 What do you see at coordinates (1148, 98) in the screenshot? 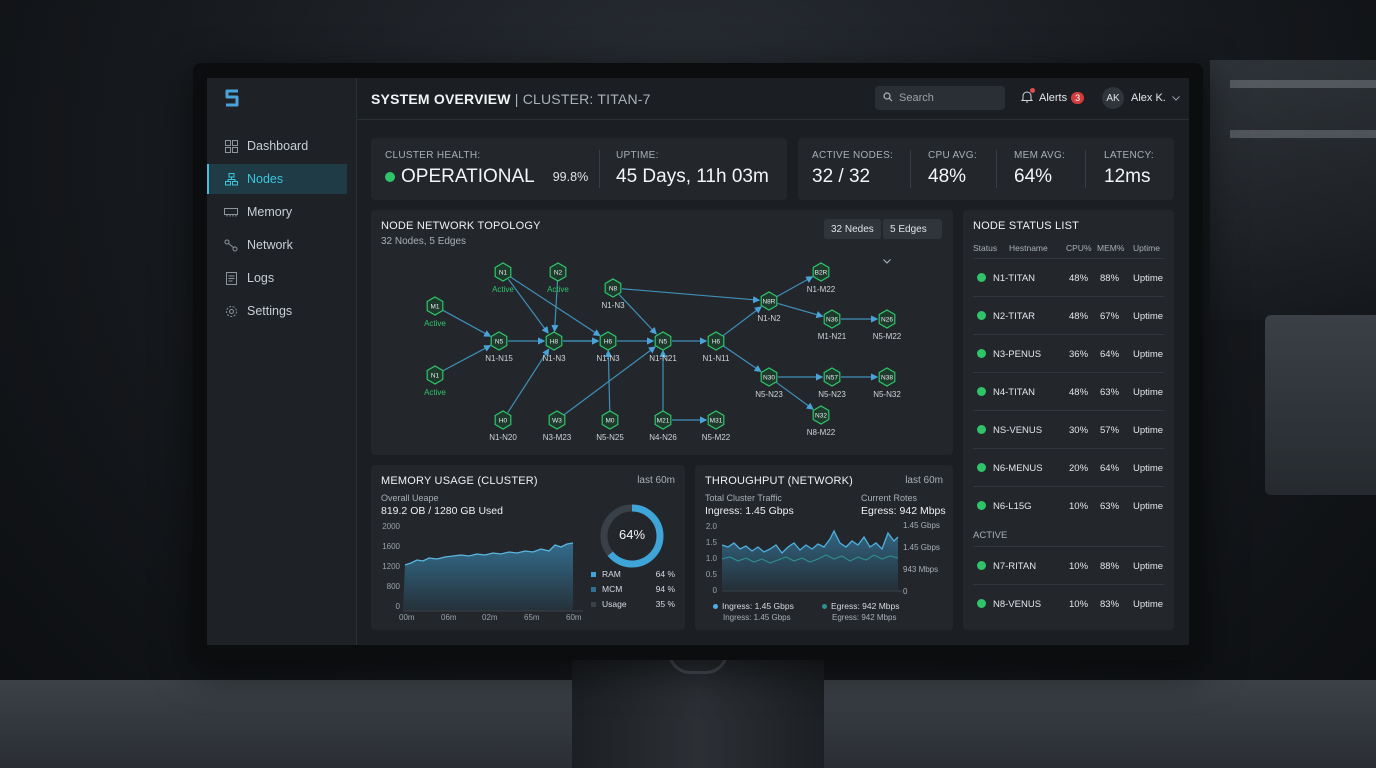
I see `user-name: Alex K.` at bounding box center [1148, 98].